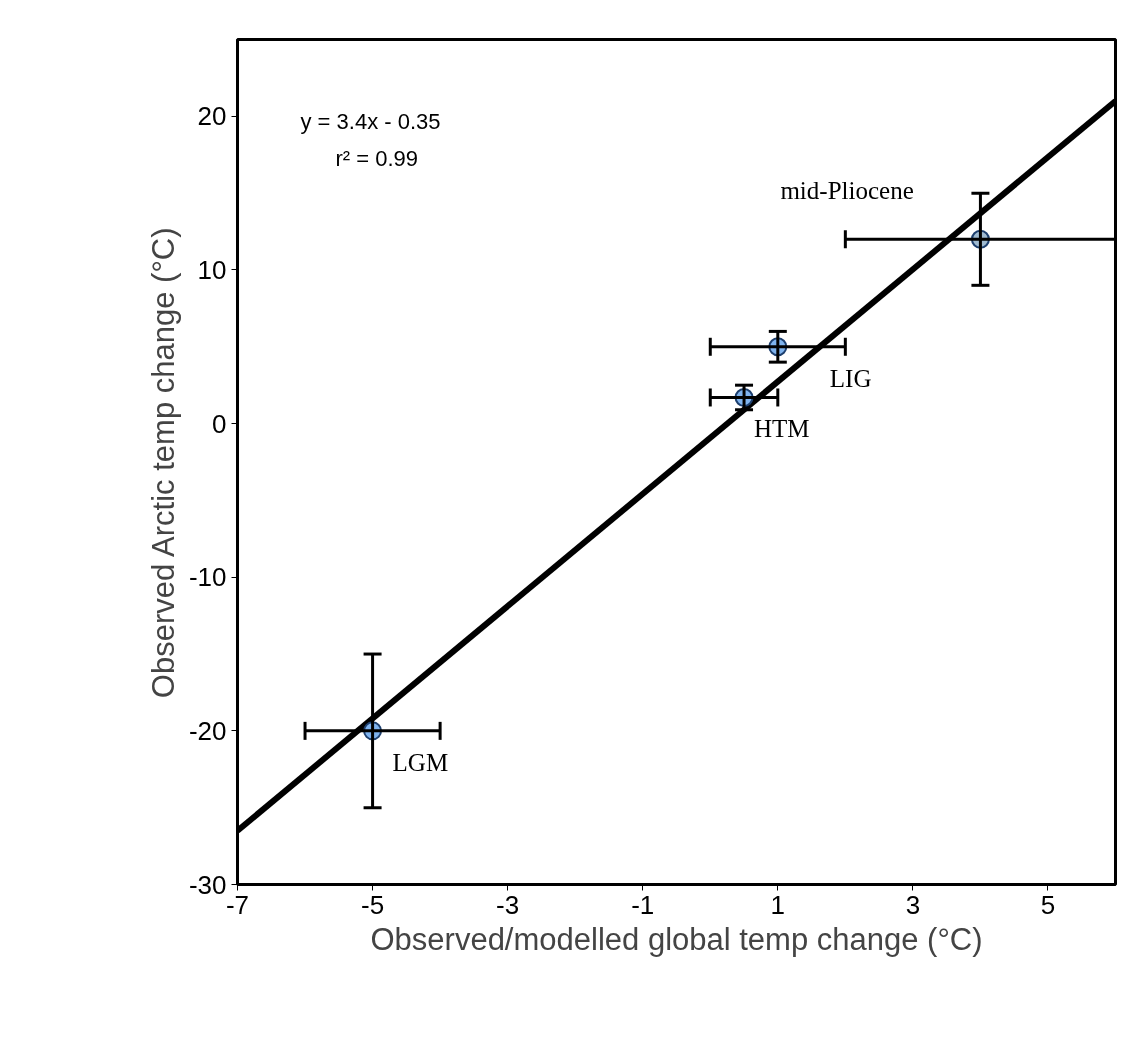 The width and height of the screenshot is (1132, 1045). Describe the element at coordinates (237, 904) in the screenshot. I see `x-tick-label: -7` at that location.